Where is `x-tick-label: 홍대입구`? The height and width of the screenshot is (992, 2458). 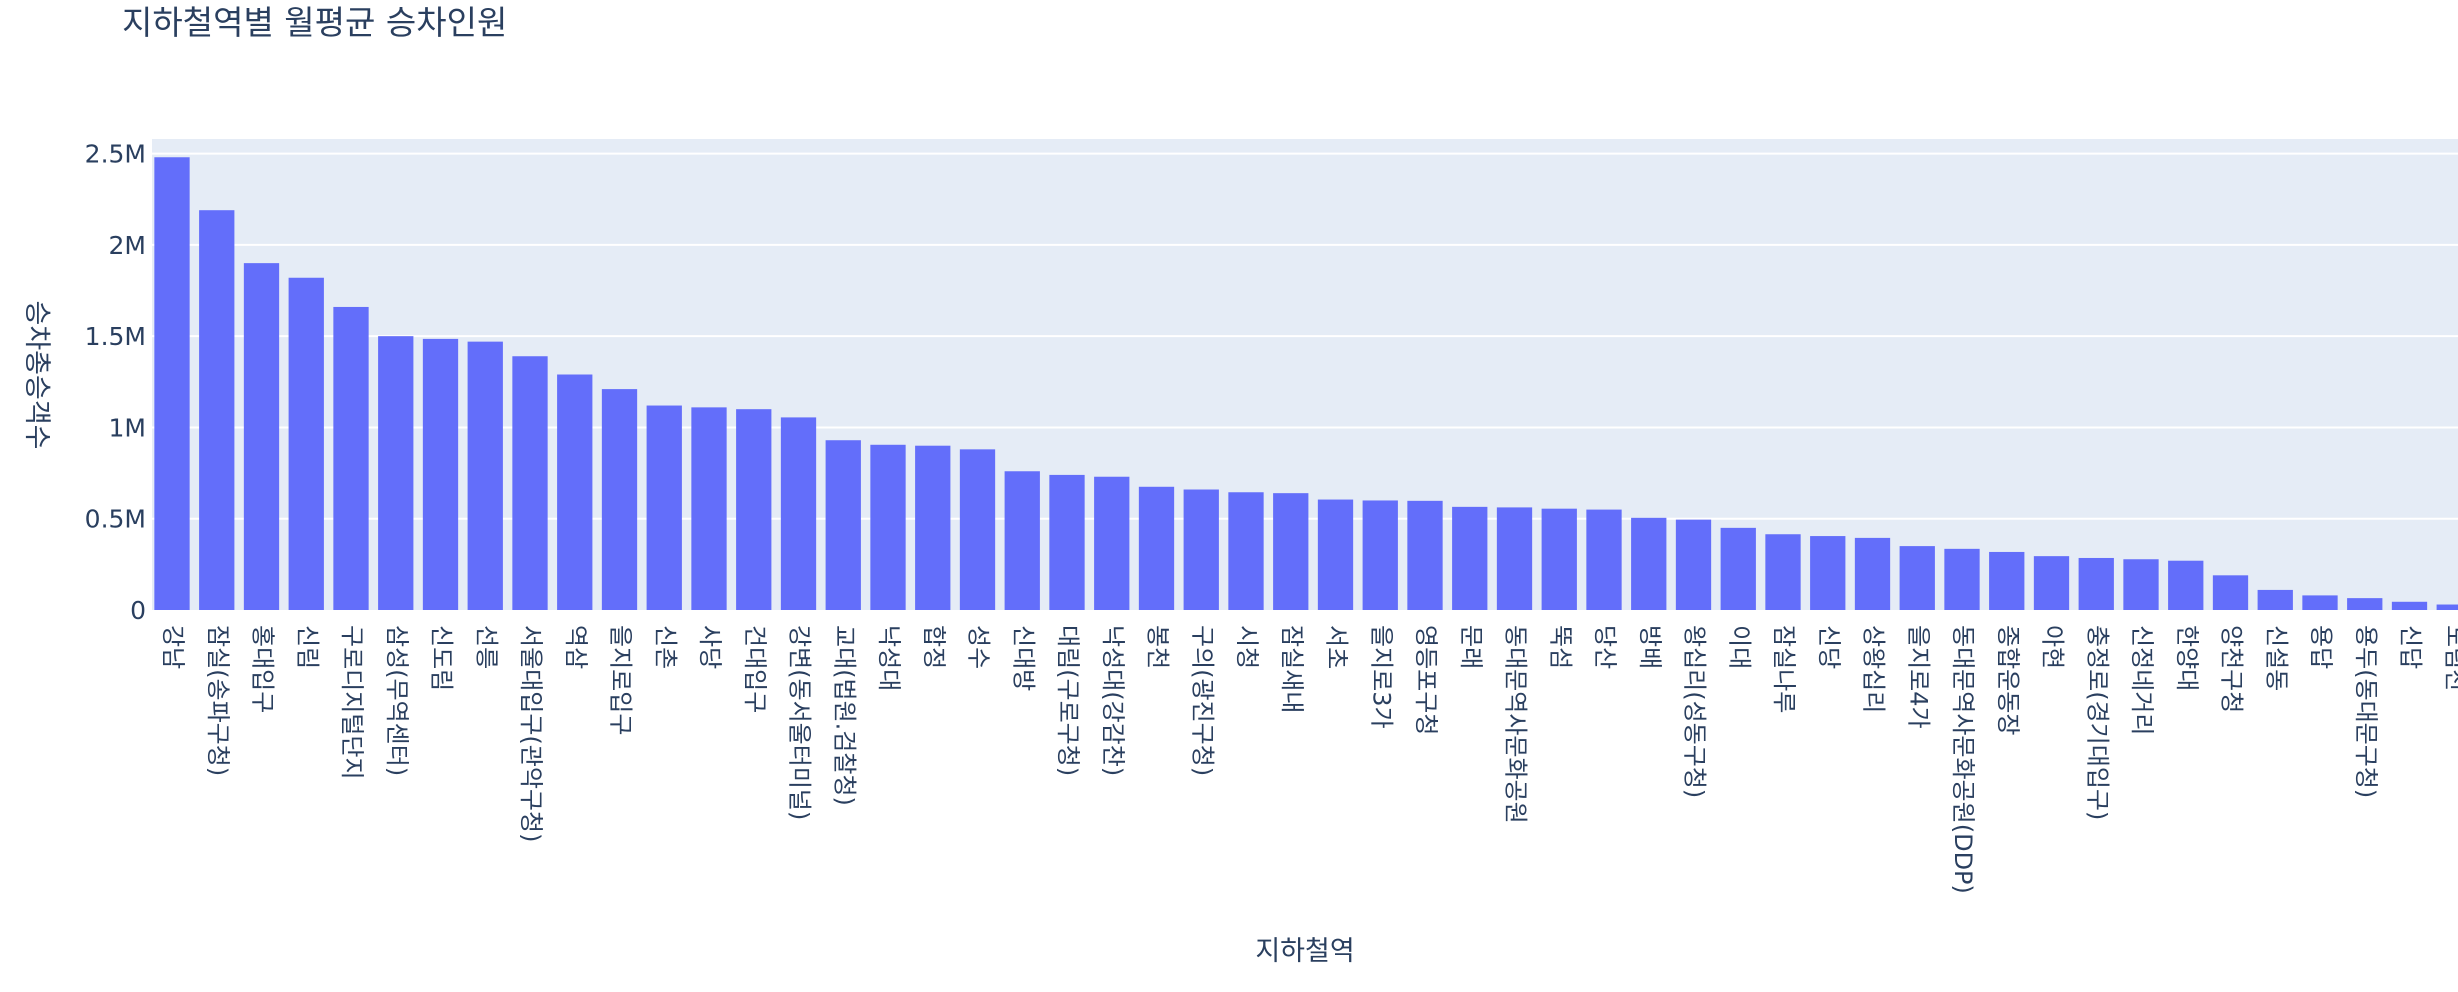
x-tick-label: 홍대입구 is located at coordinates (263, 669).